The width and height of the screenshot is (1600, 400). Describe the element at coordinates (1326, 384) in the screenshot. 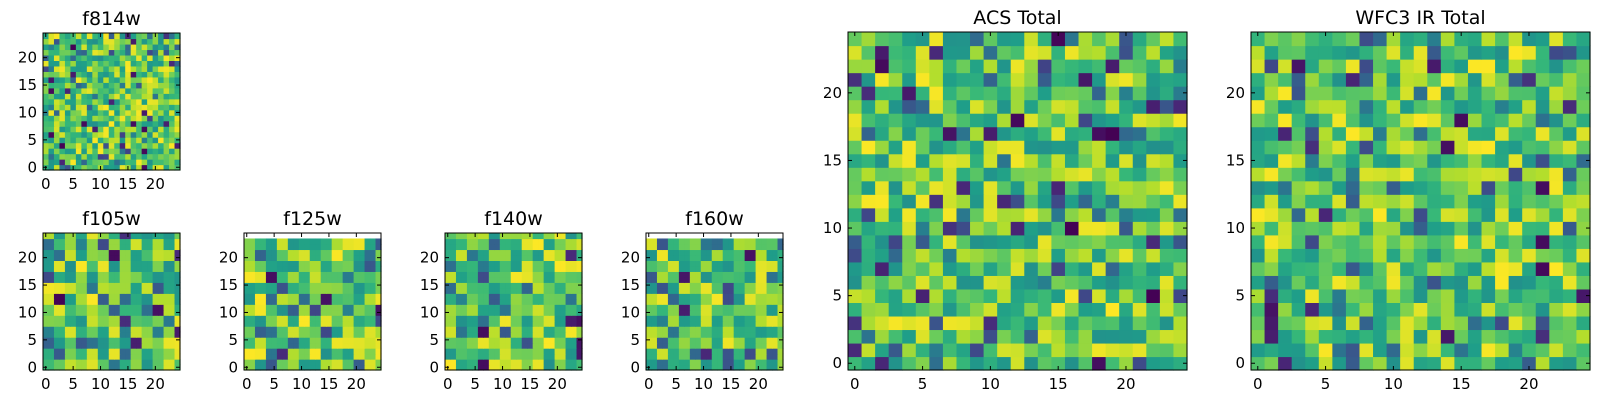

I see `x-tick-label: 5` at that location.